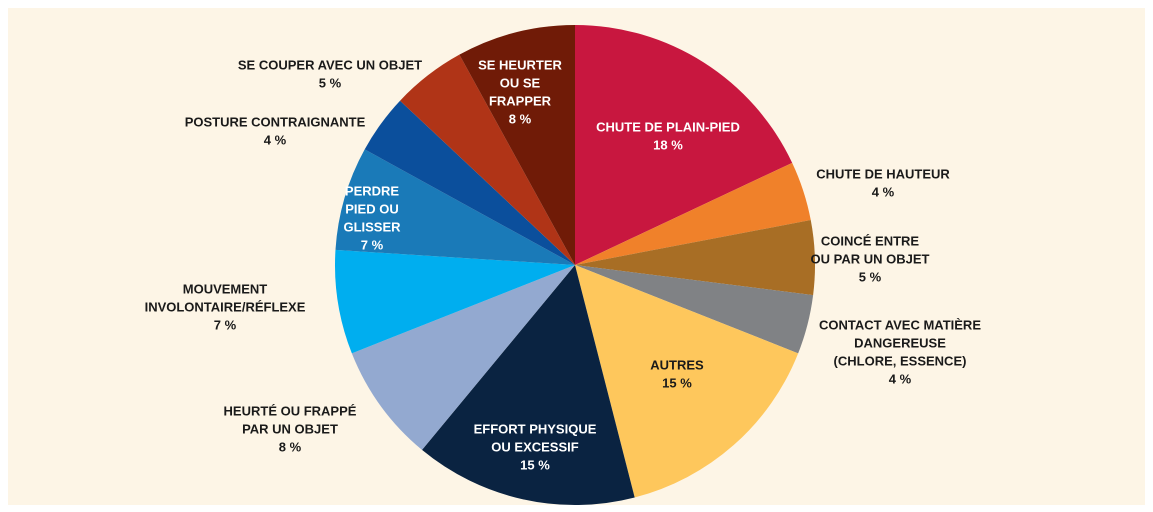 The image size is (1153, 512). I want to click on slice-label: OU EXCESSIF, so click(534, 446).